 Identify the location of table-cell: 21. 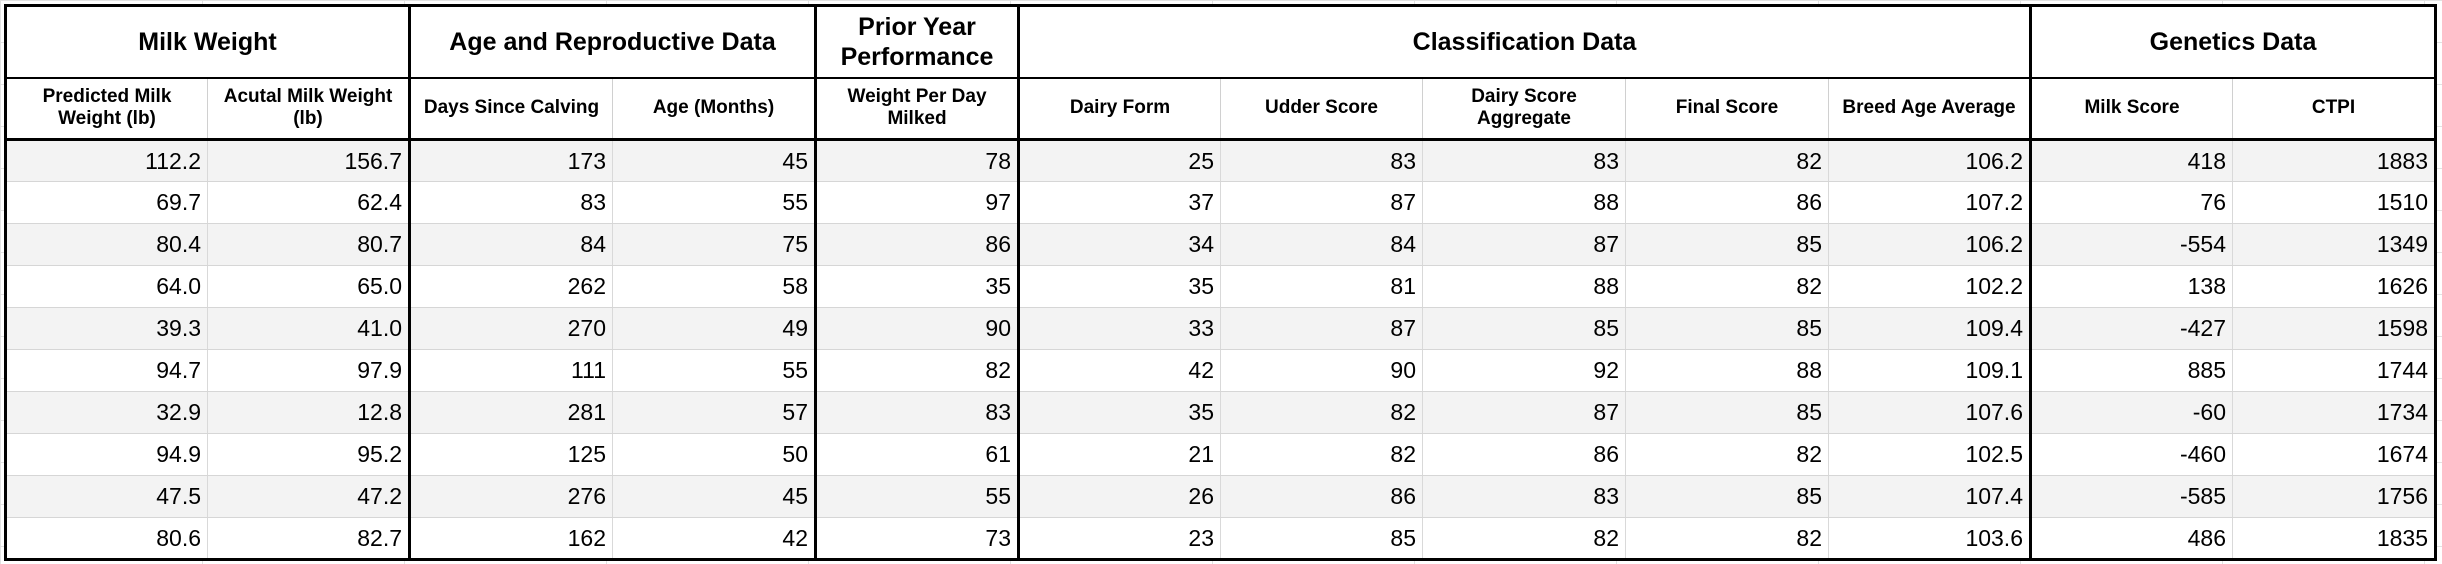
(1119, 454).